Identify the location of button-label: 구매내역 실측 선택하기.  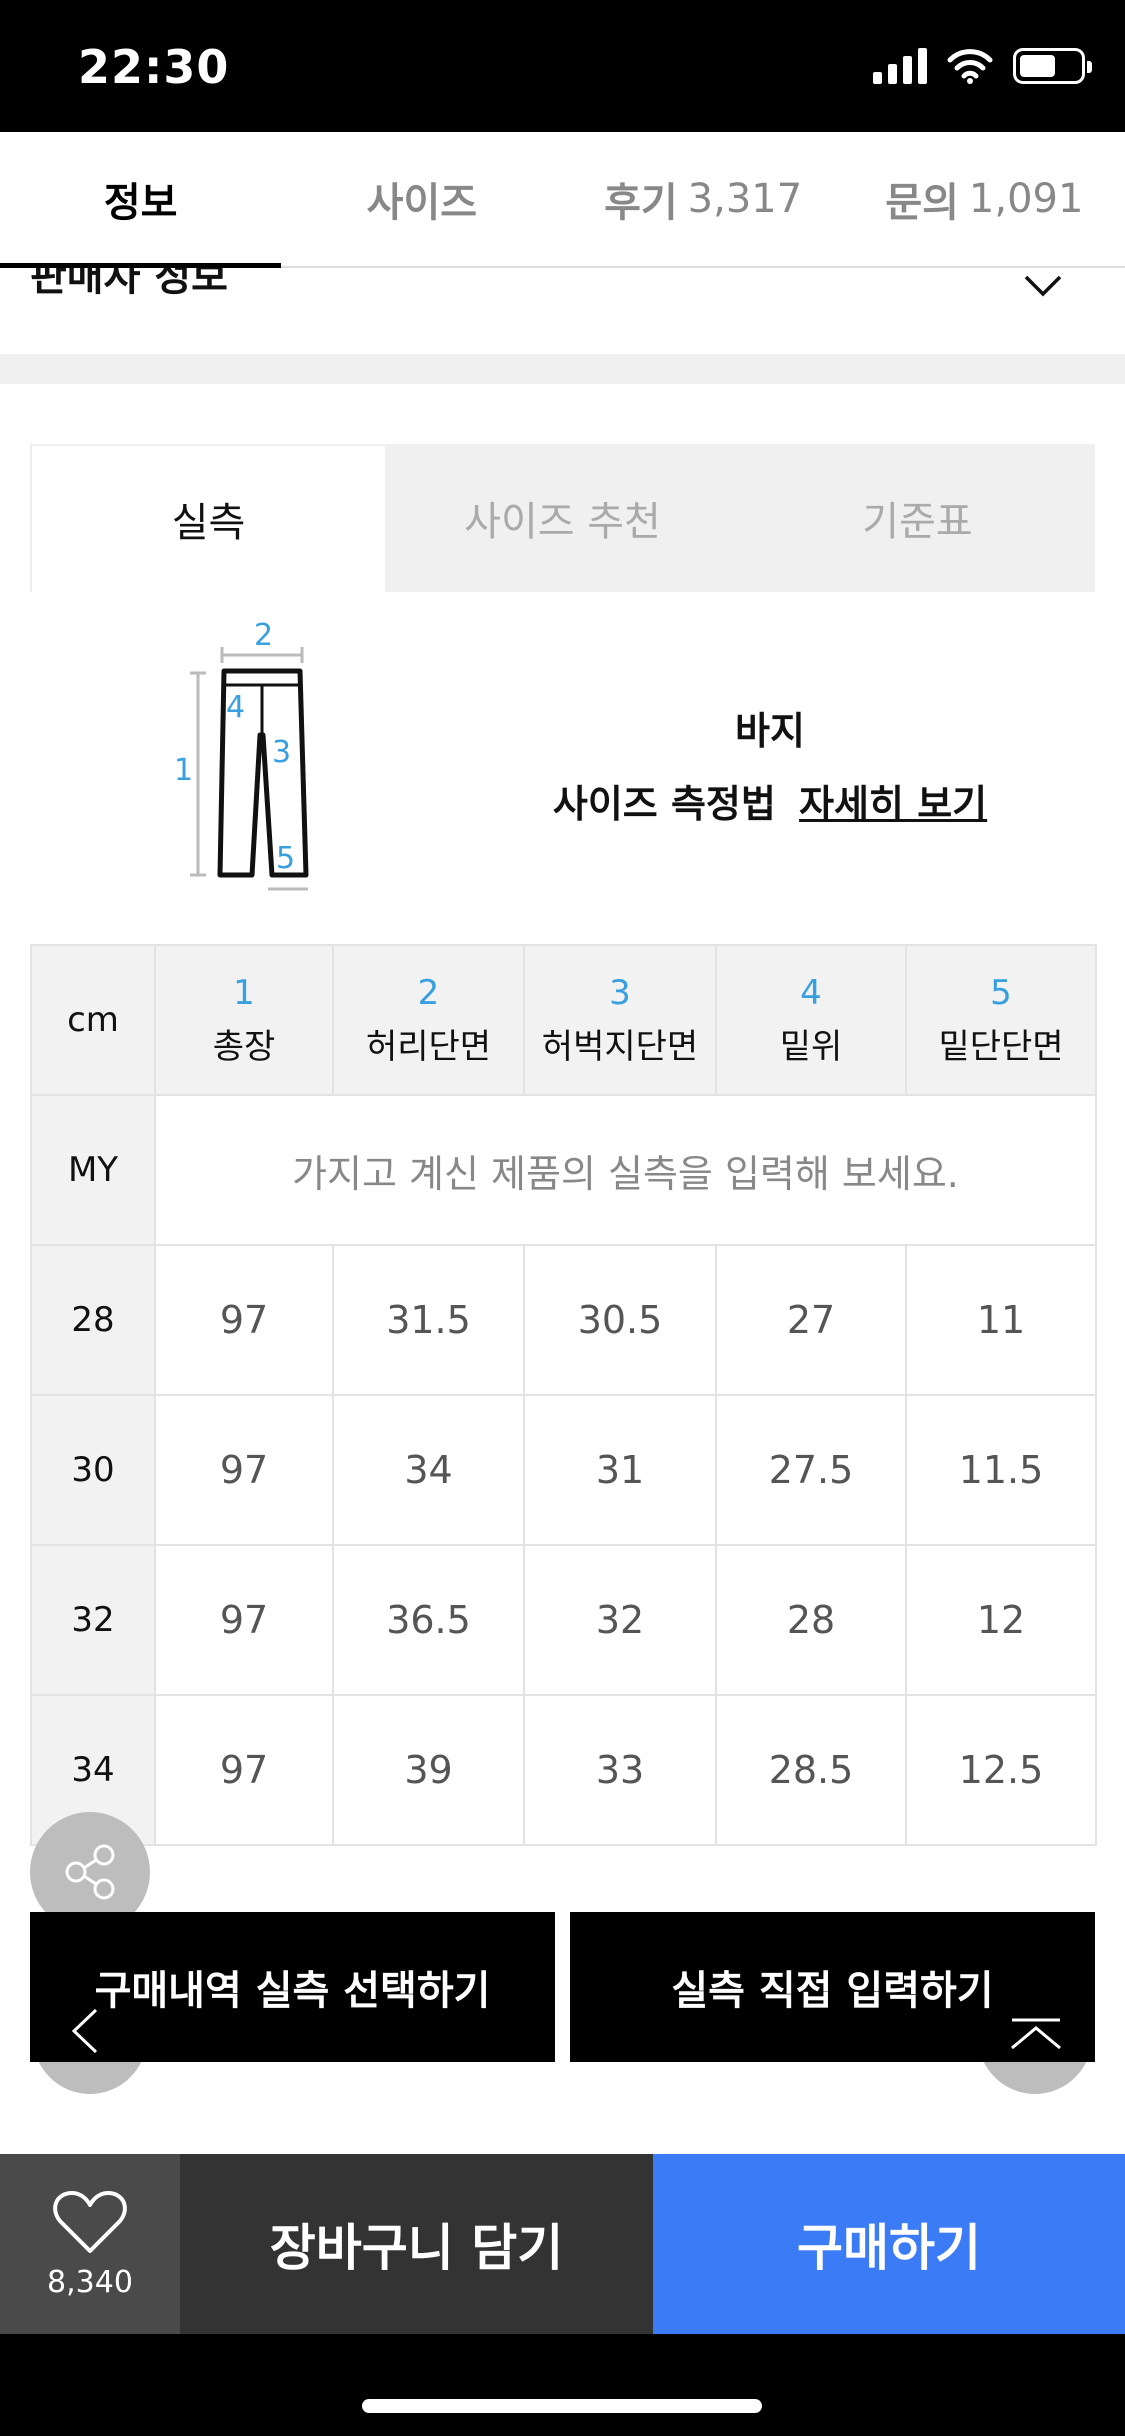
(292, 1991).